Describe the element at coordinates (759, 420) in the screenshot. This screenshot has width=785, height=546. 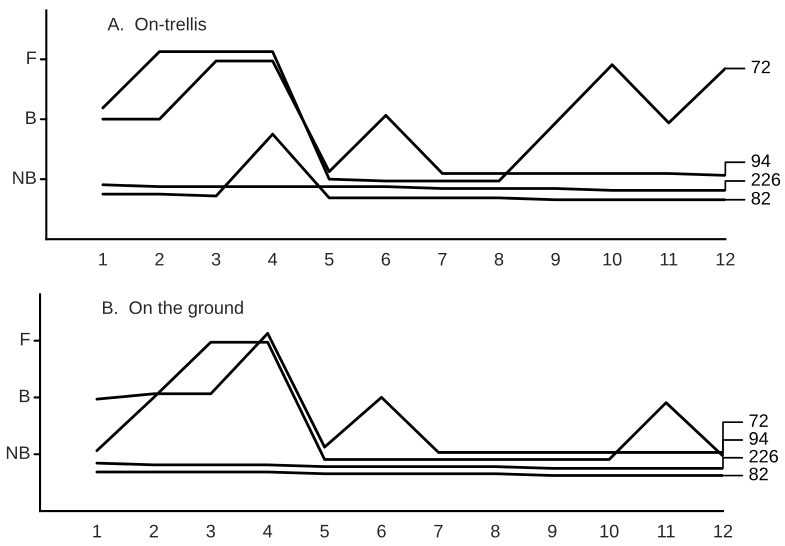
I see `text: 72` at that location.